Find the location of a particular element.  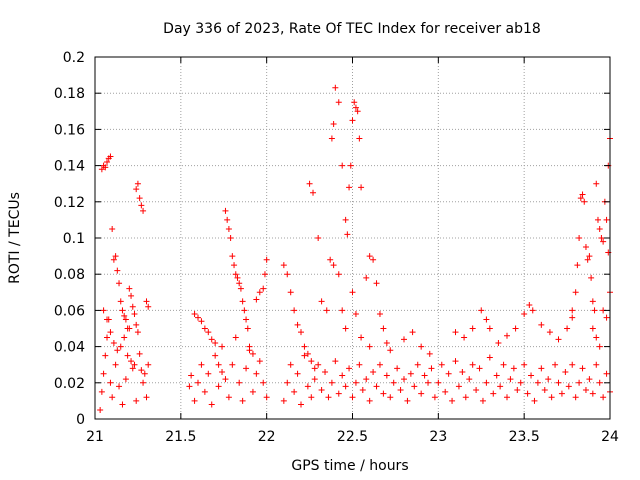

x-tick-label: 21.5 is located at coordinates (180, 437).